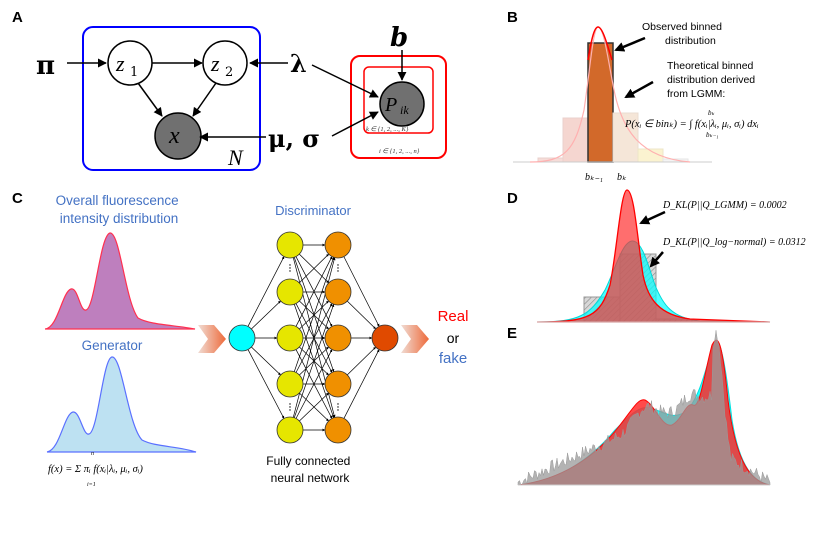 The height and width of the screenshot is (560, 822). Describe the element at coordinates (404, 110) in the screenshot. I see `svg-text: ik` at that location.